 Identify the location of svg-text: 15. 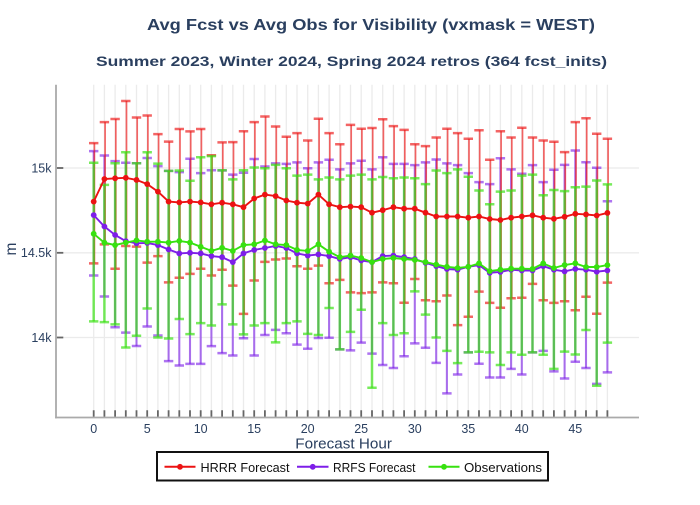
(254, 429).